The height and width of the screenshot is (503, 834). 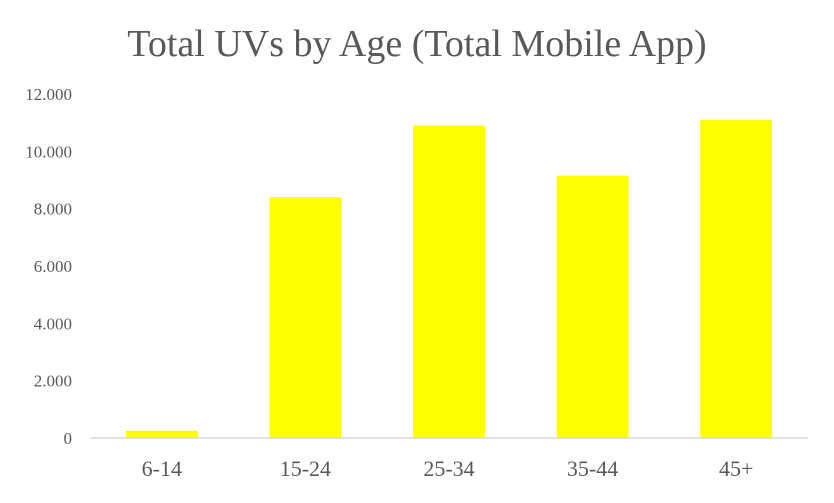 I want to click on x-tick-label: 25-34, so click(x=448, y=468).